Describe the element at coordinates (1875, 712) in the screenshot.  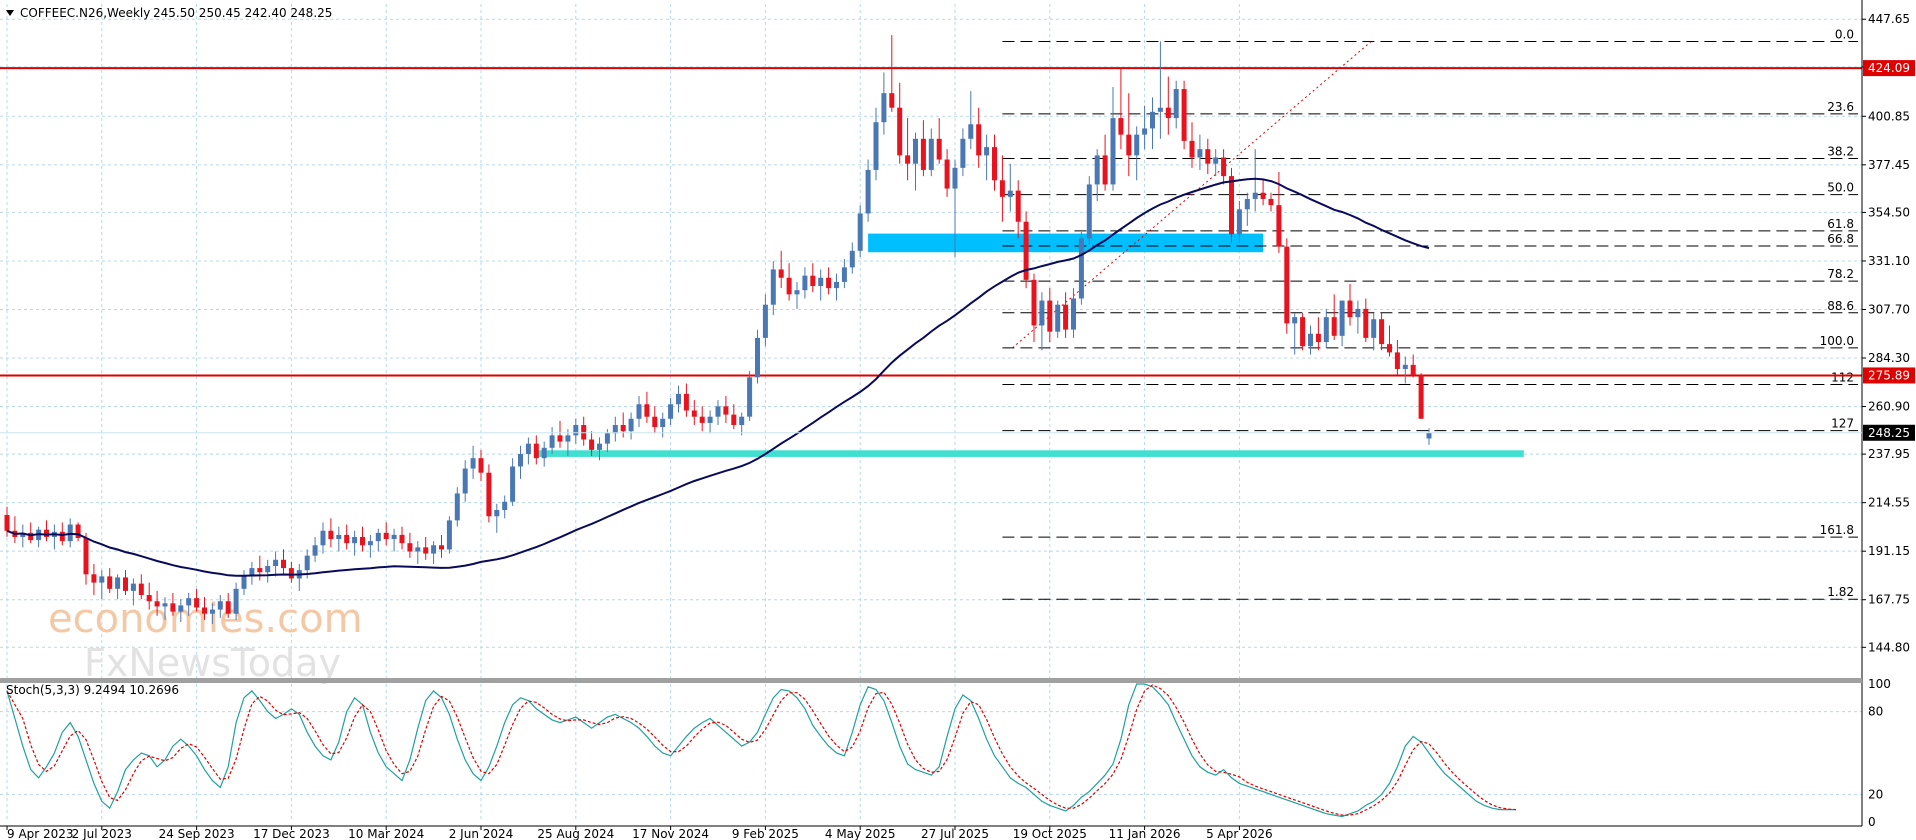
I see `stoch-y-tick-label-1: 80` at that location.